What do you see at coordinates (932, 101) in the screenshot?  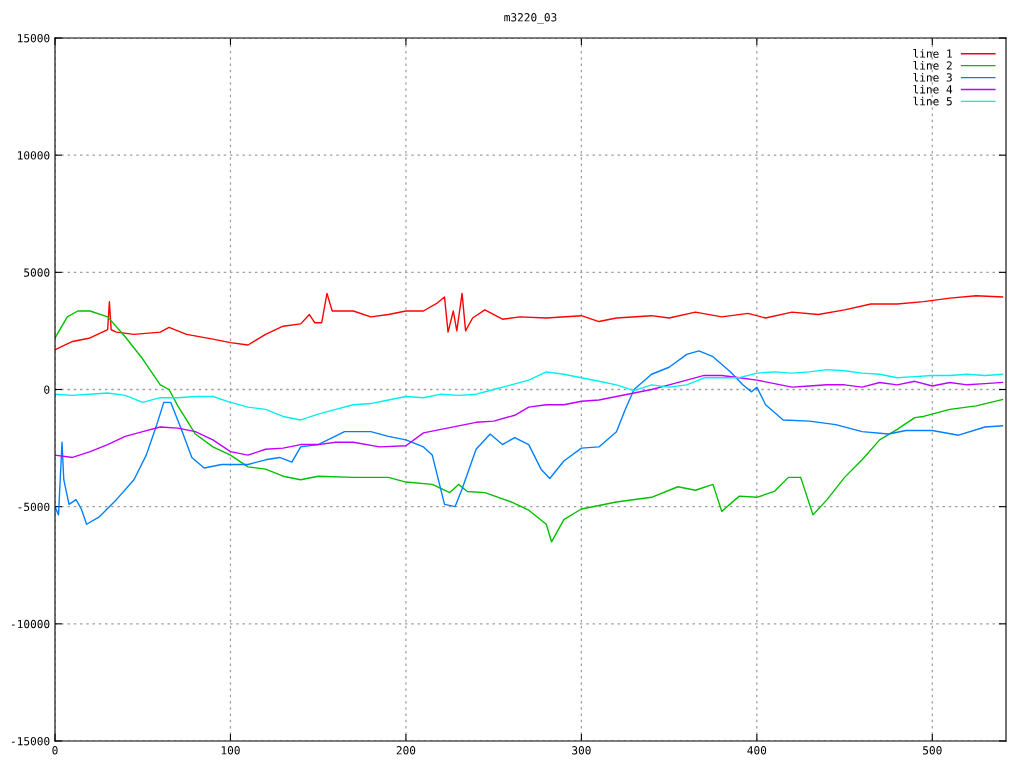 I see `legend-label: line 5` at bounding box center [932, 101].